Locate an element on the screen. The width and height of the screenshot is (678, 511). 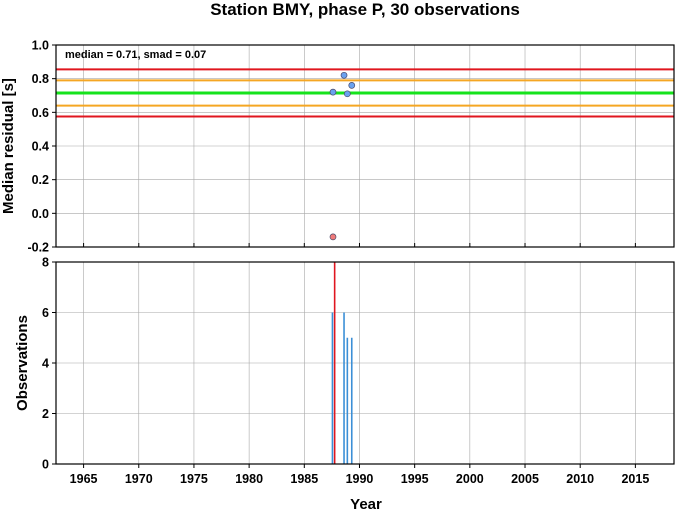
observations-y-ticks: 0 2 4 6 8 is located at coordinates (49, 364).